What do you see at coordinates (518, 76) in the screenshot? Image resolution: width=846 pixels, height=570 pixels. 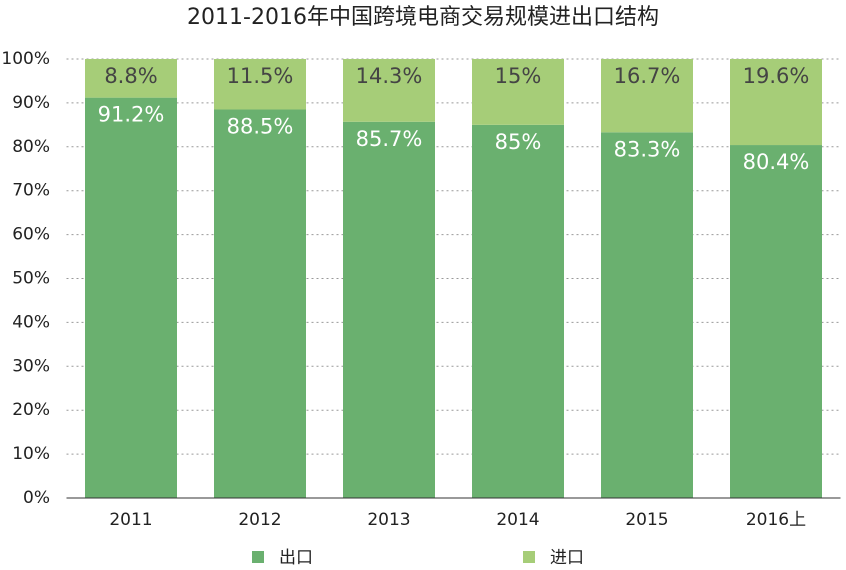 I see `value-label: 15%` at bounding box center [518, 76].